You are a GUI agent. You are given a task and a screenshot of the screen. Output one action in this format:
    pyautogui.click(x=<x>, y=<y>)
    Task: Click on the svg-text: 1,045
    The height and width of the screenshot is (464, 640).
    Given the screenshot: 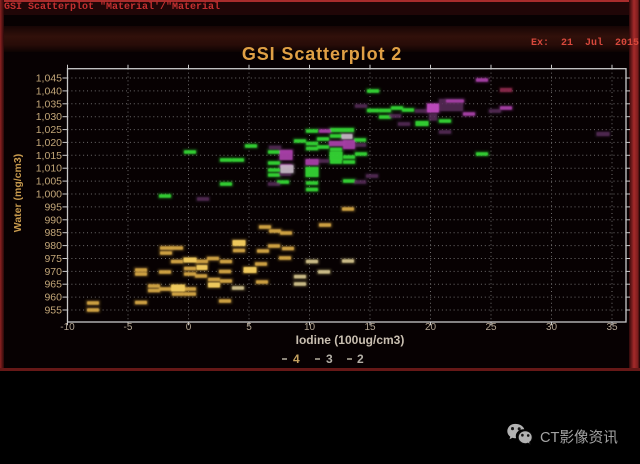 What is the action you would take?
    pyautogui.click(x=49, y=79)
    